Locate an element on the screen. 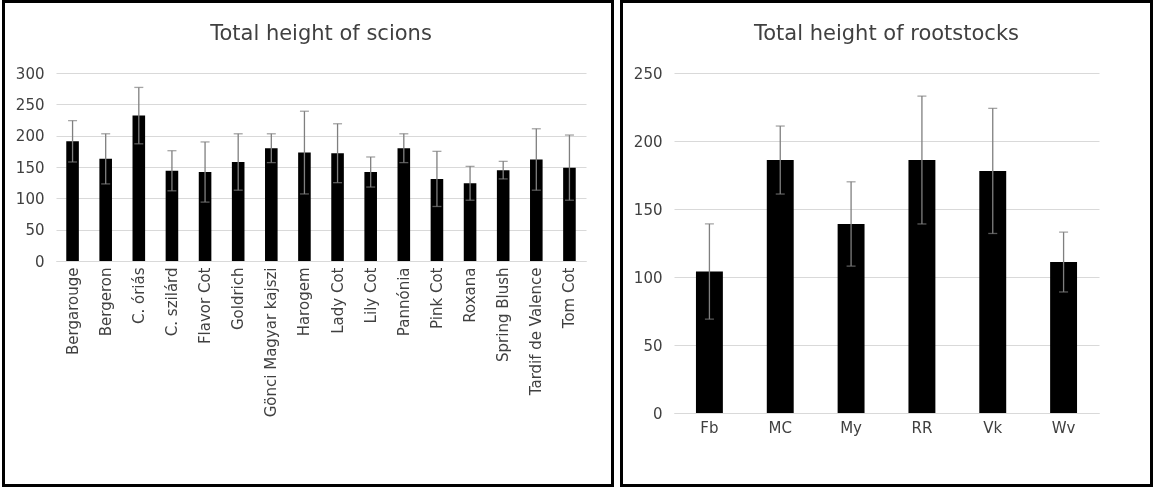 This screenshot has height=493, width=1155. x-tick-label: Fb is located at coordinates (709, 427).